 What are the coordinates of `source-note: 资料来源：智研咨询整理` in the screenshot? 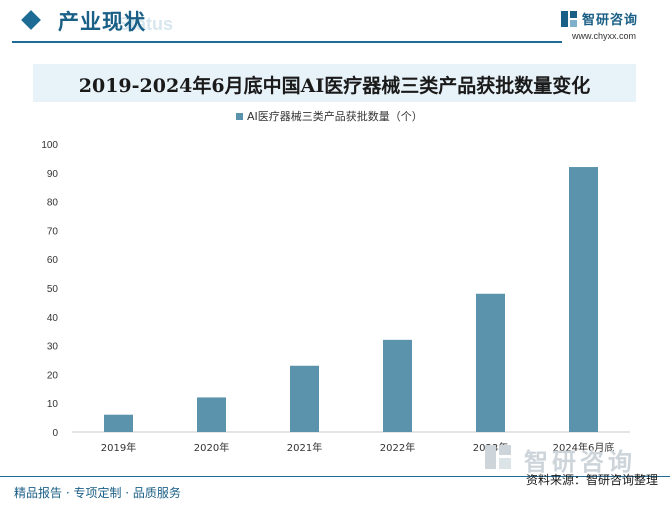 It's located at (591, 480).